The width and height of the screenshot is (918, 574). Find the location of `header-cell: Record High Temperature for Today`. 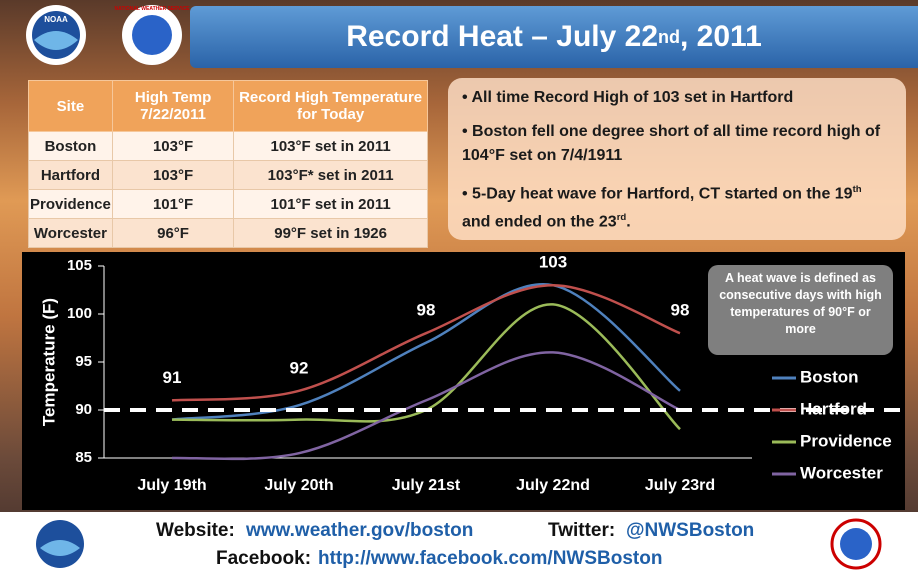

header-cell: Record High Temperature for Today is located at coordinates (330, 106).